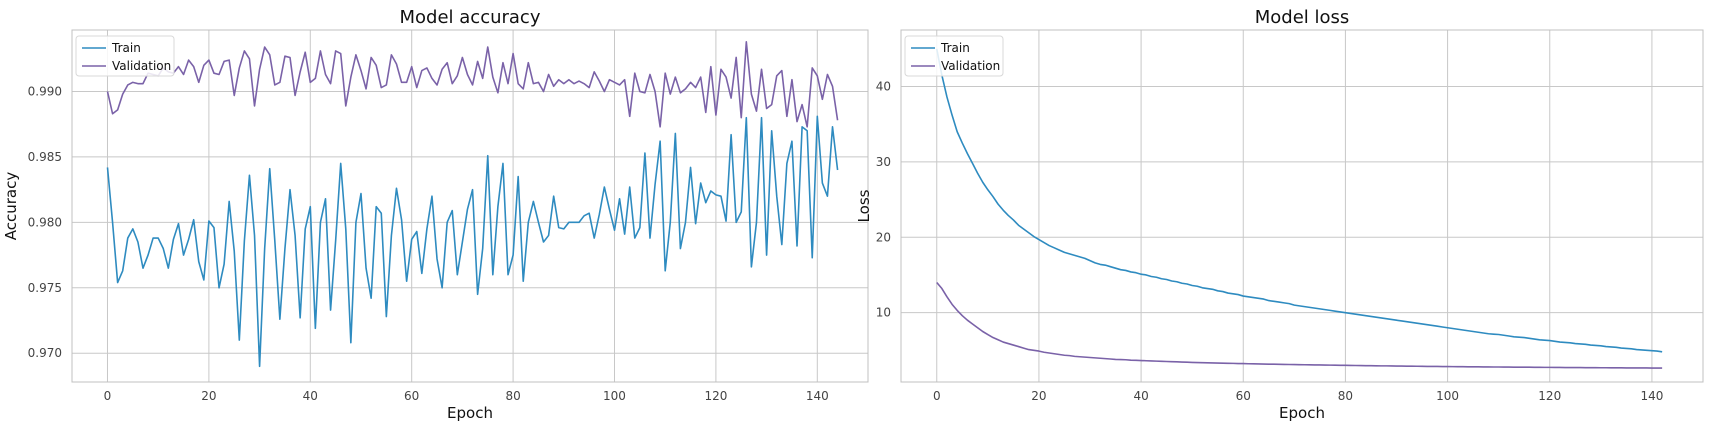 The image size is (1728, 432). I want to click on y-tick-label: 0.985, so click(45, 157).